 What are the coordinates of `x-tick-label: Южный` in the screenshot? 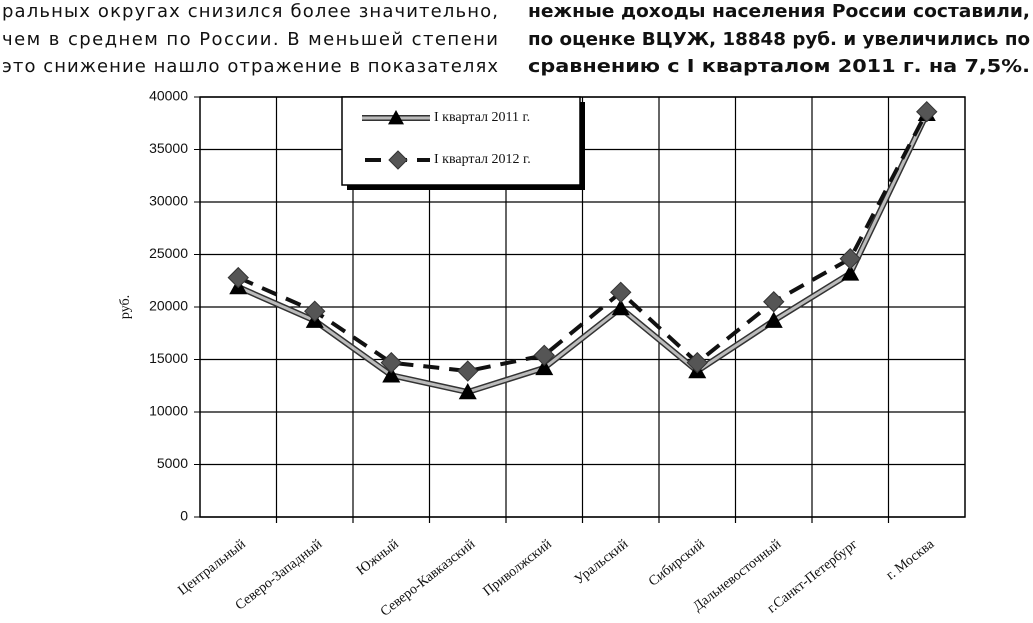 It's located at (378, 558).